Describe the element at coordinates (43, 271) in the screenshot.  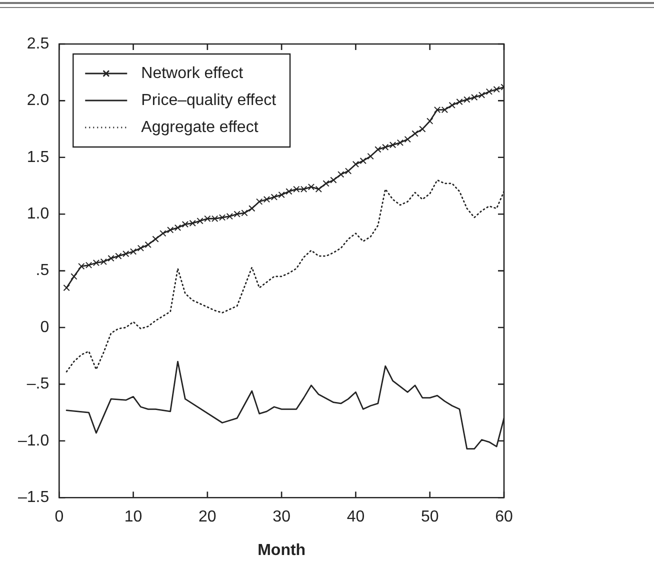
I see `y-tick-label: .5` at that location.